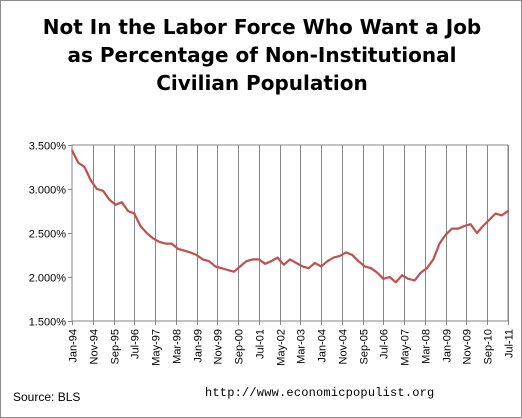  I want to click on title-line-3: Civilian Population, so click(262, 83).